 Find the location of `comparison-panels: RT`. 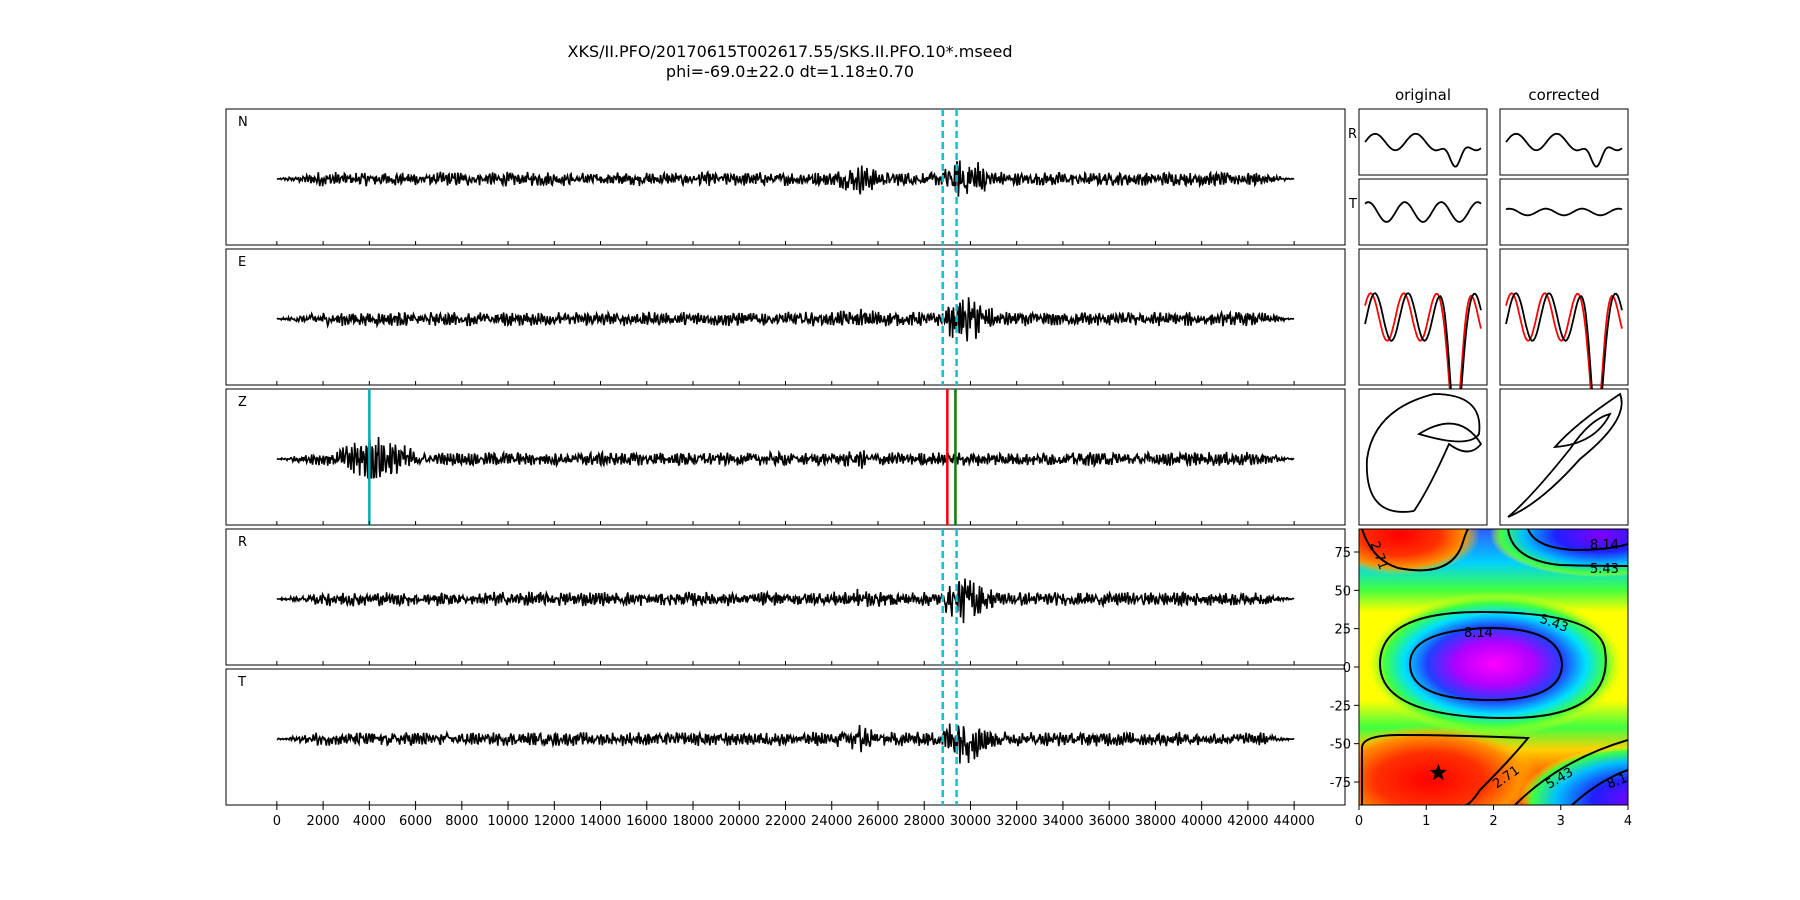

comparison-panels: RT is located at coordinates (1488, 317).